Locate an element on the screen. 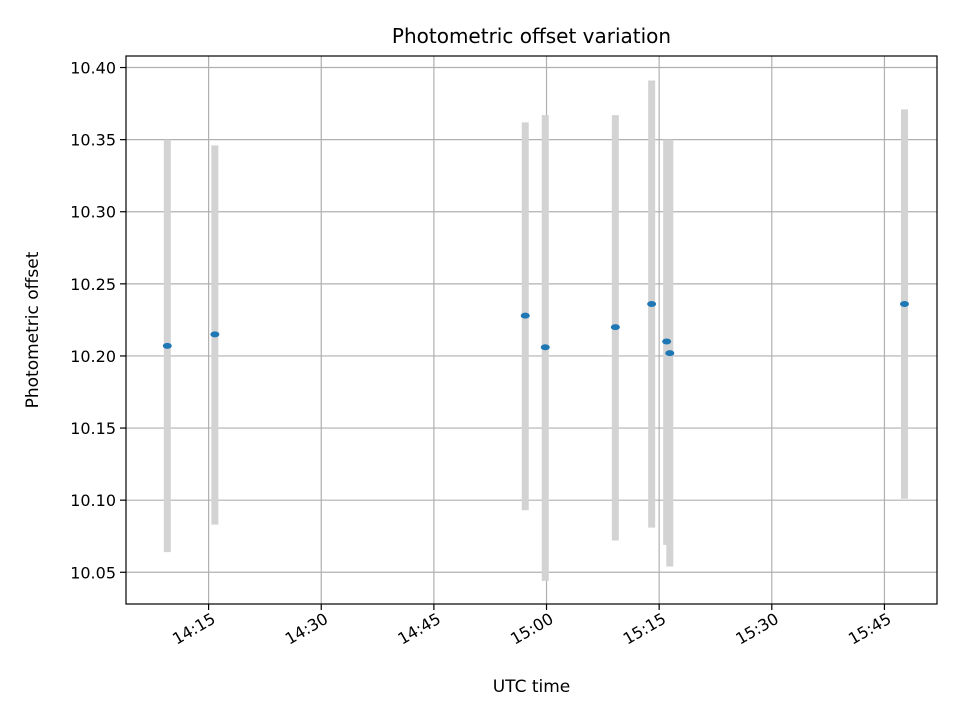 This screenshot has width=960, height=720. y-tick-label: 10.15 is located at coordinates (93, 428).